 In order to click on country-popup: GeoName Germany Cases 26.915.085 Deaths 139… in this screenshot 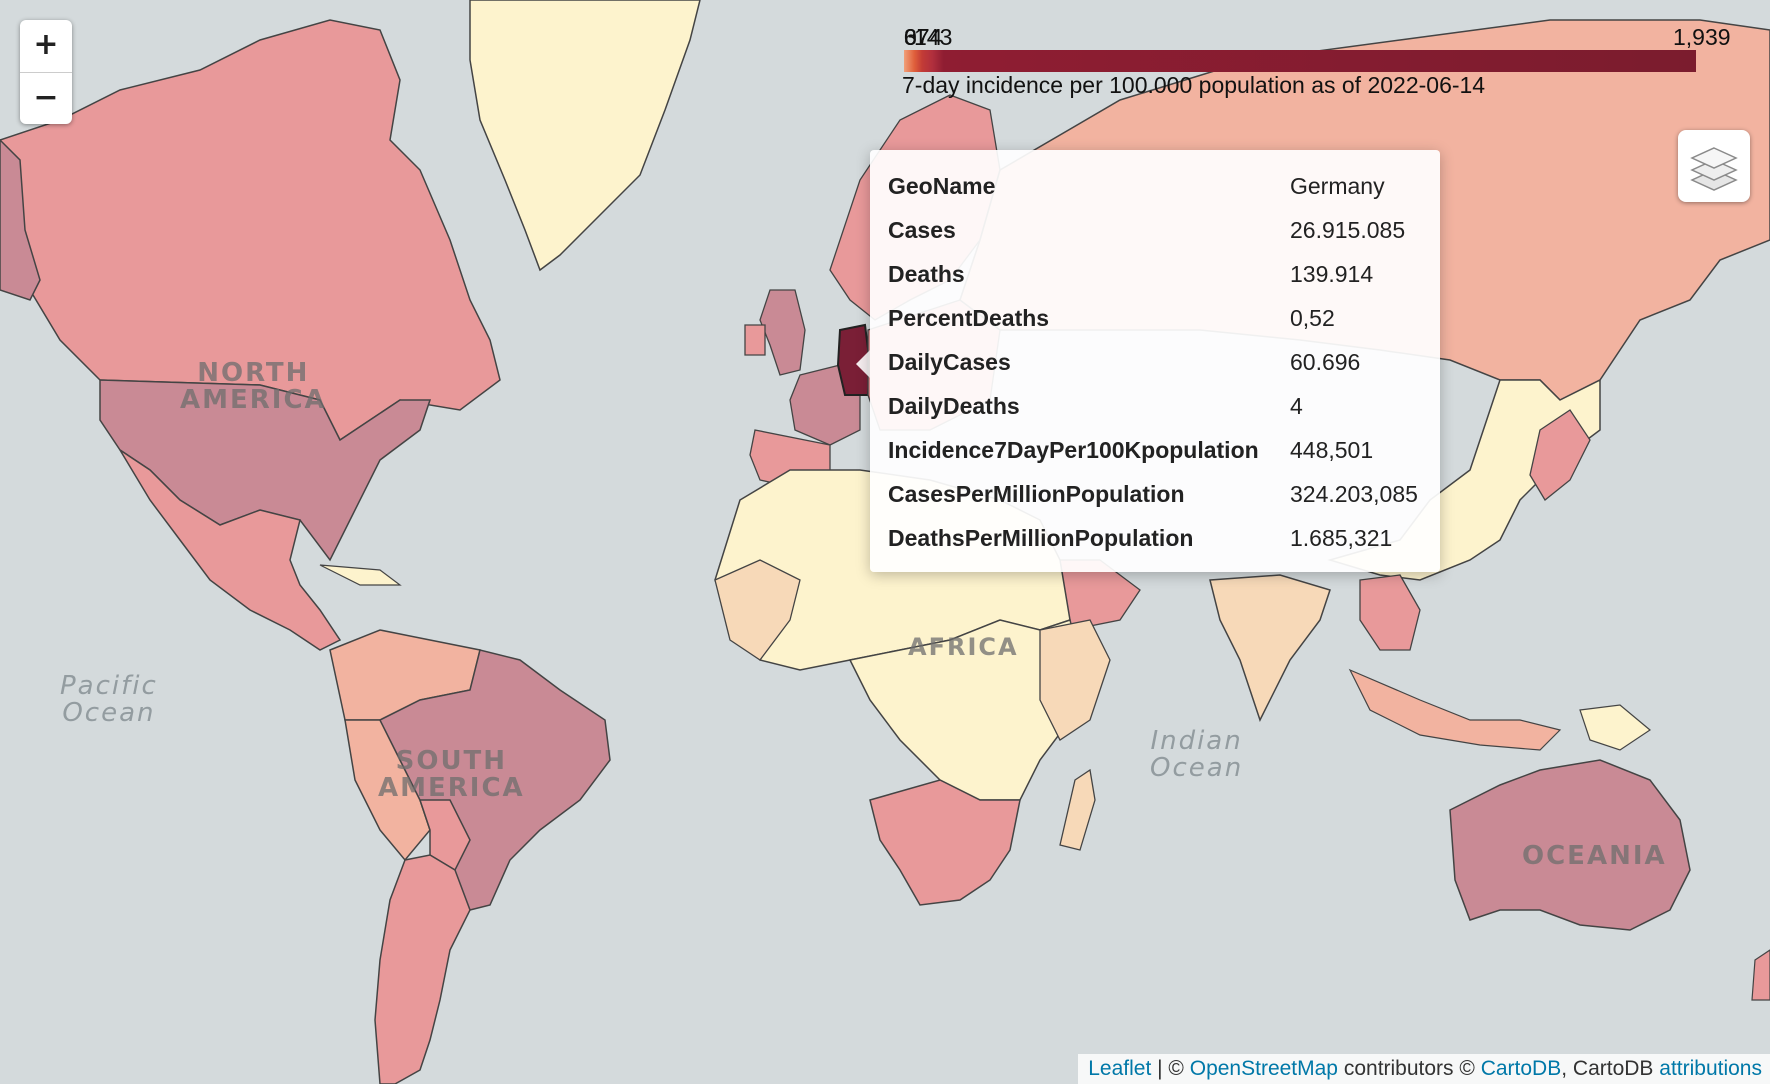, I will do `click(1155, 361)`.